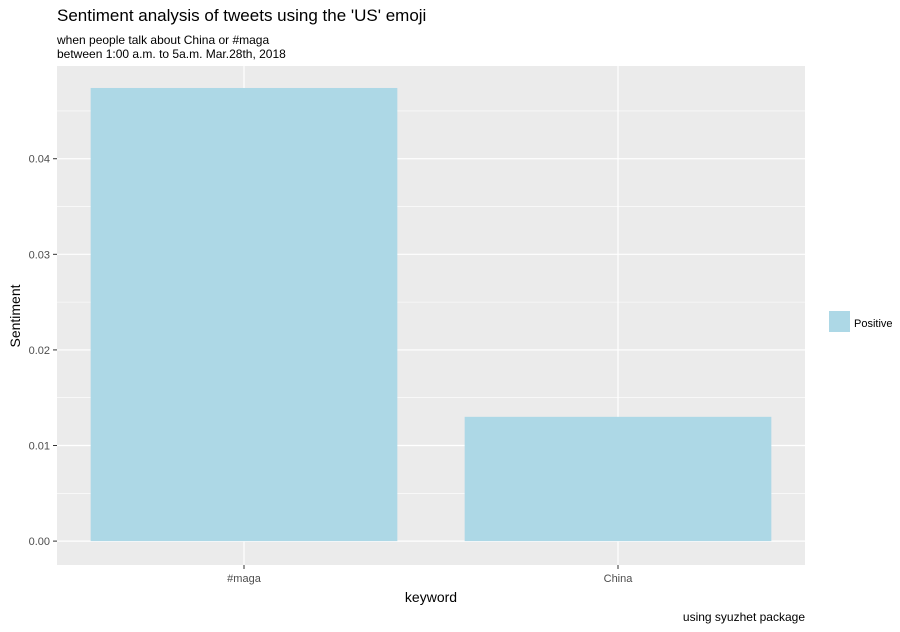 This screenshot has width=900, height=632. What do you see at coordinates (39, 351) in the screenshot?
I see `y-tick-label: 0.02` at bounding box center [39, 351].